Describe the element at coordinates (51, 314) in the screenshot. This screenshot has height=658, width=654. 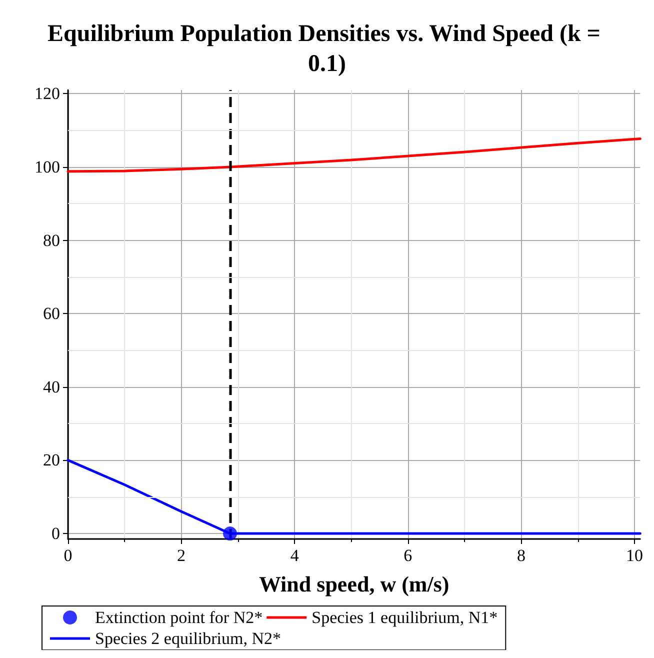
I see `y-tick-label: 60` at that location.